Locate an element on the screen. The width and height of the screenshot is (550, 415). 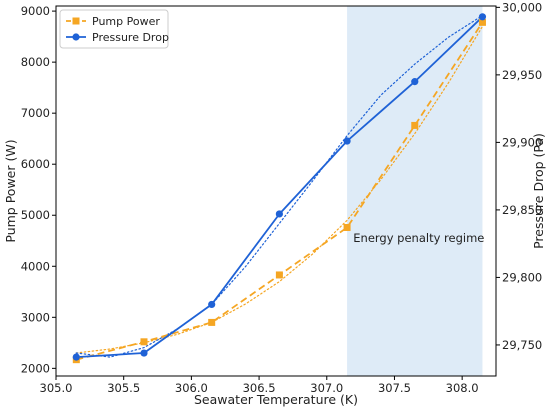
y-left-tick-label: 8000 is located at coordinates (35, 62).